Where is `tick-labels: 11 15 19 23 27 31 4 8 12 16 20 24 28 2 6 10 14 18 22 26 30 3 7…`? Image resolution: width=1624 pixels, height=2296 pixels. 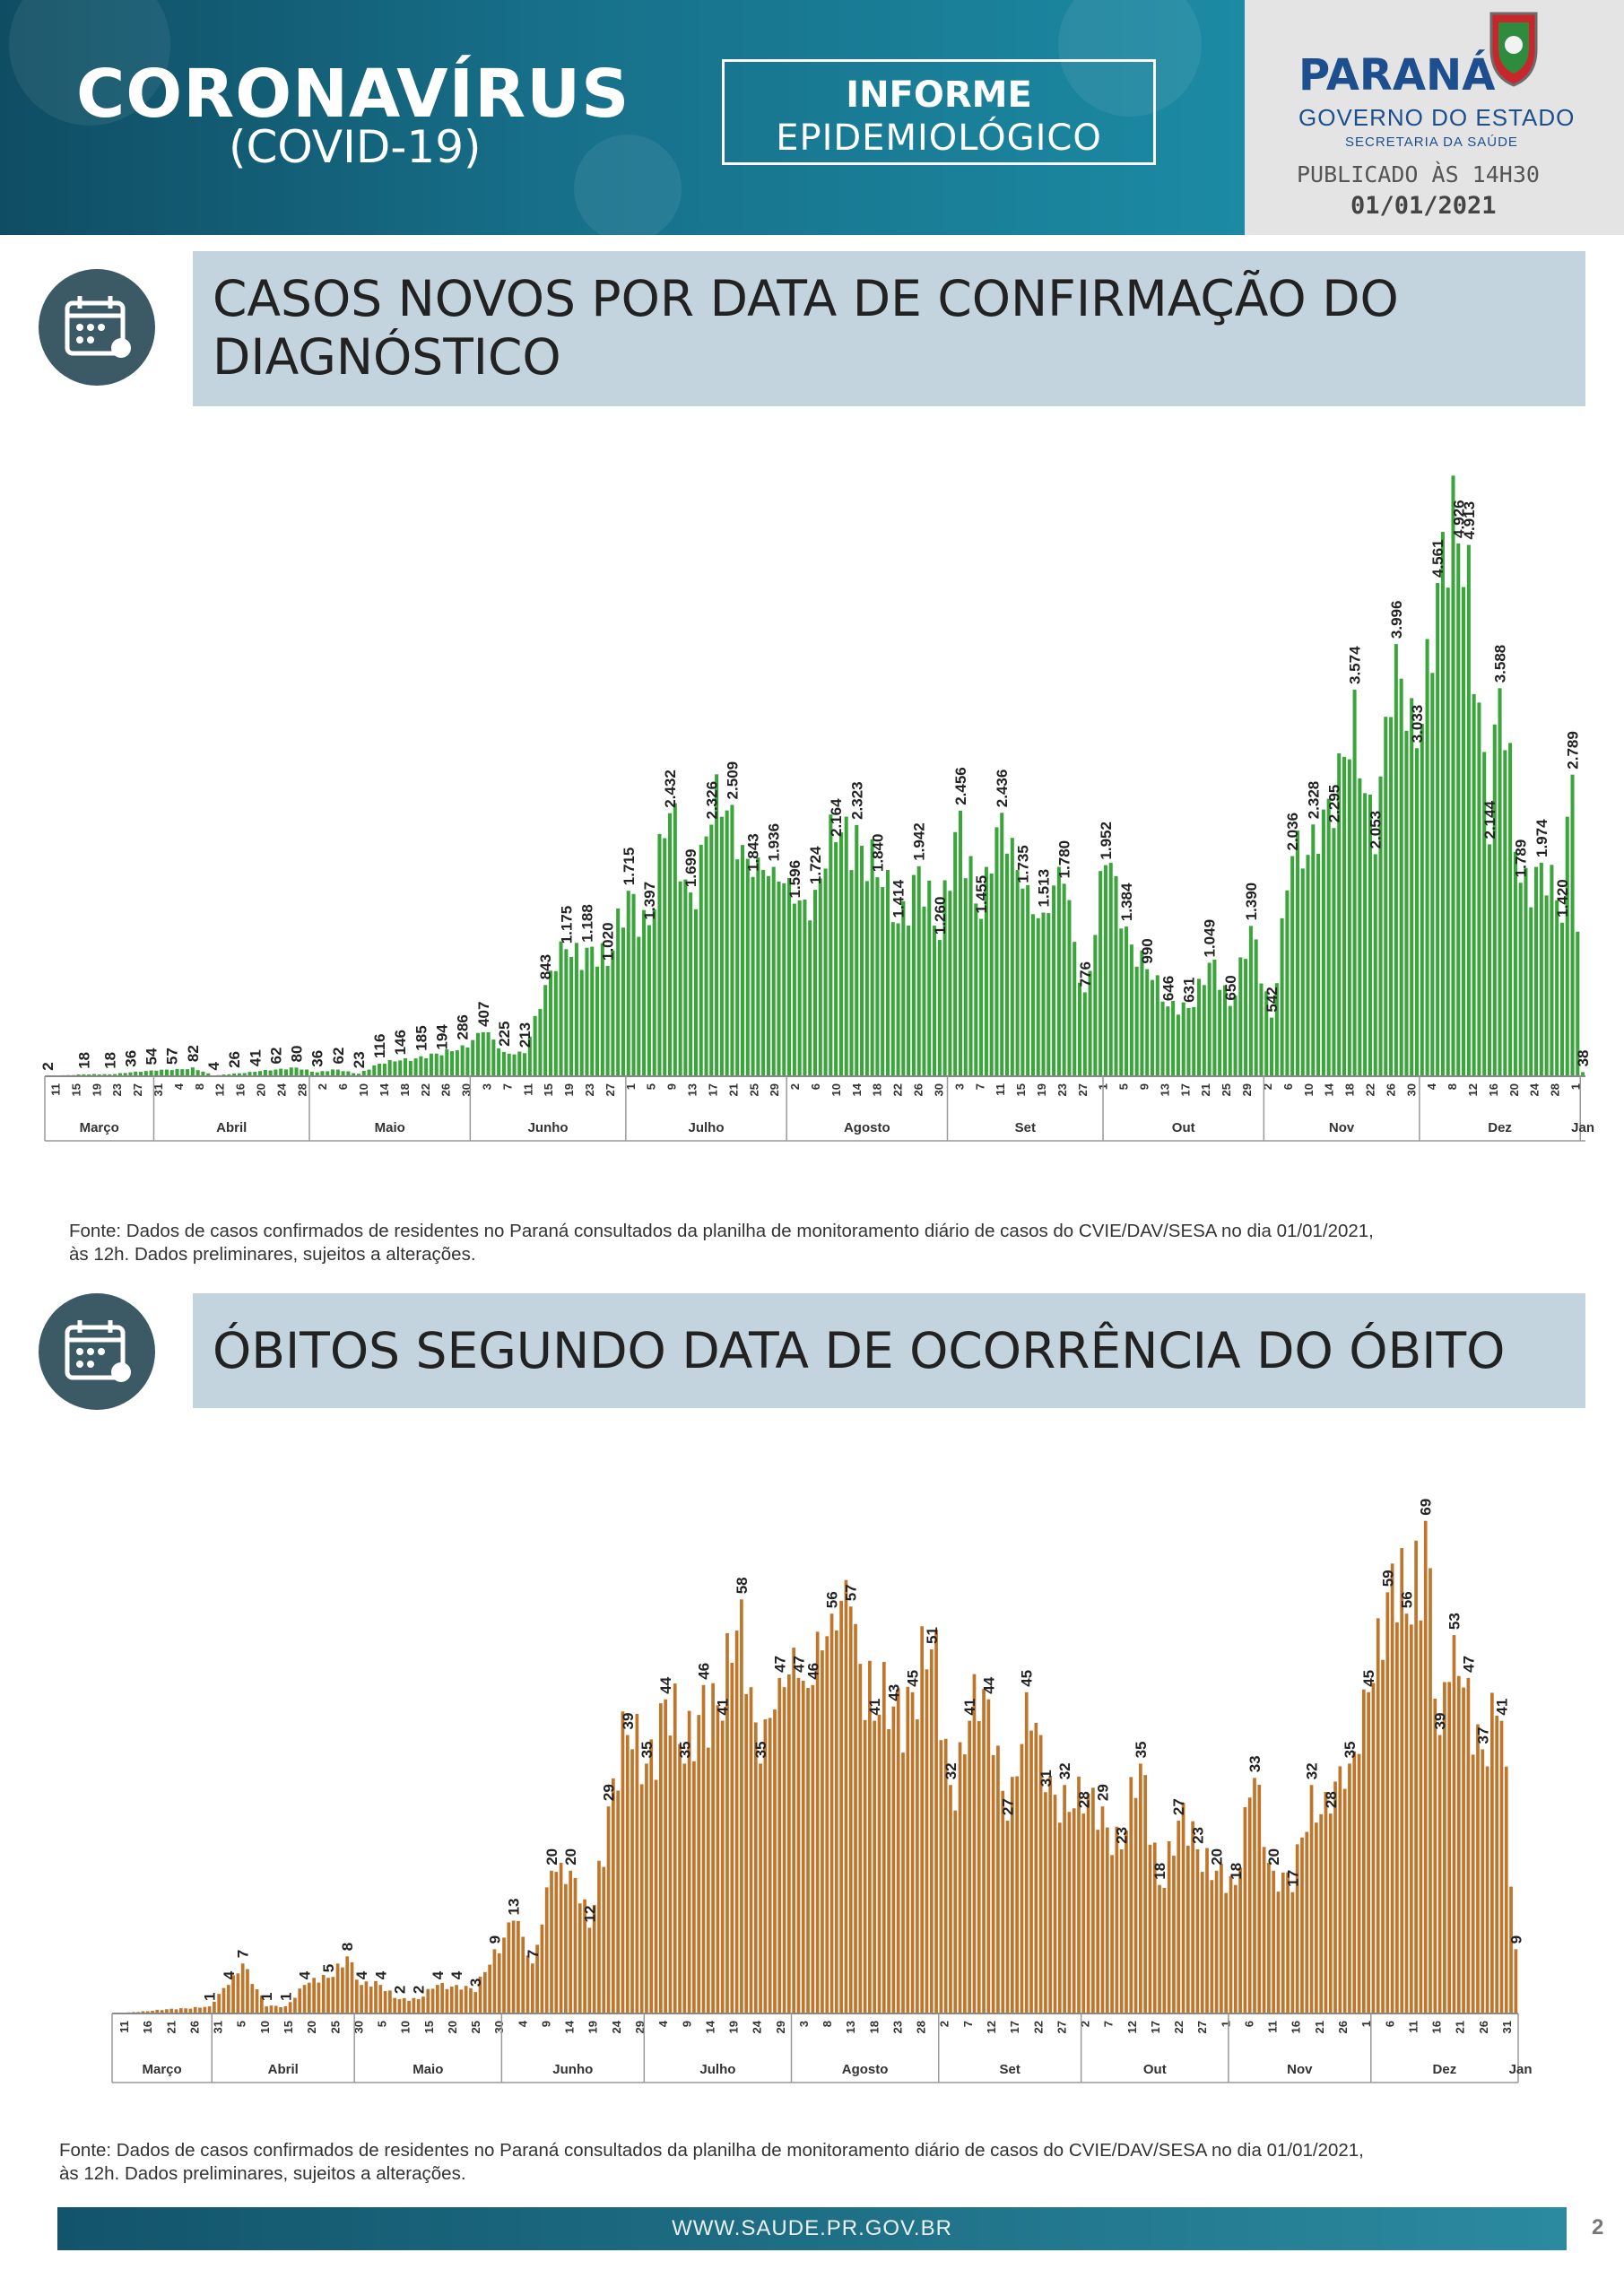 tick-labels: 11 15 19 23 27 31 4 8 12 16 20 24 28 2 6 10 14 18 22 26 30 3 7… is located at coordinates (816, 1089).